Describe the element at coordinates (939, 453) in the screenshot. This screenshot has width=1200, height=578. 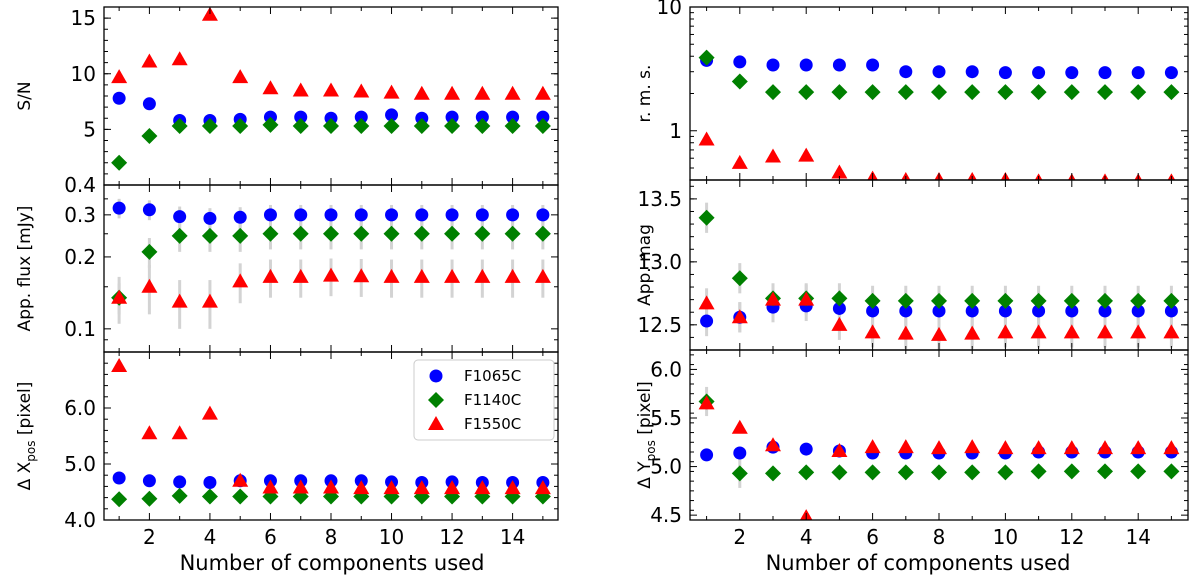
I see `panel-dy-data` at that location.